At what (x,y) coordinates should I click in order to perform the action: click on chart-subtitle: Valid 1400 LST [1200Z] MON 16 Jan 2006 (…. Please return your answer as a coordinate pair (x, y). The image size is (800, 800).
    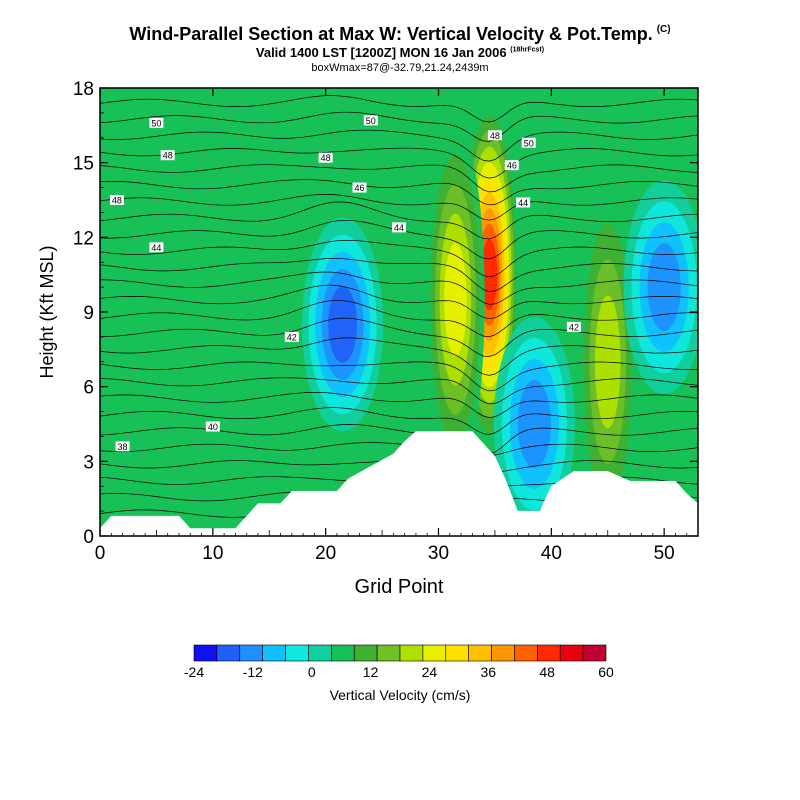
    Looking at the image, I should click on (400, 52).